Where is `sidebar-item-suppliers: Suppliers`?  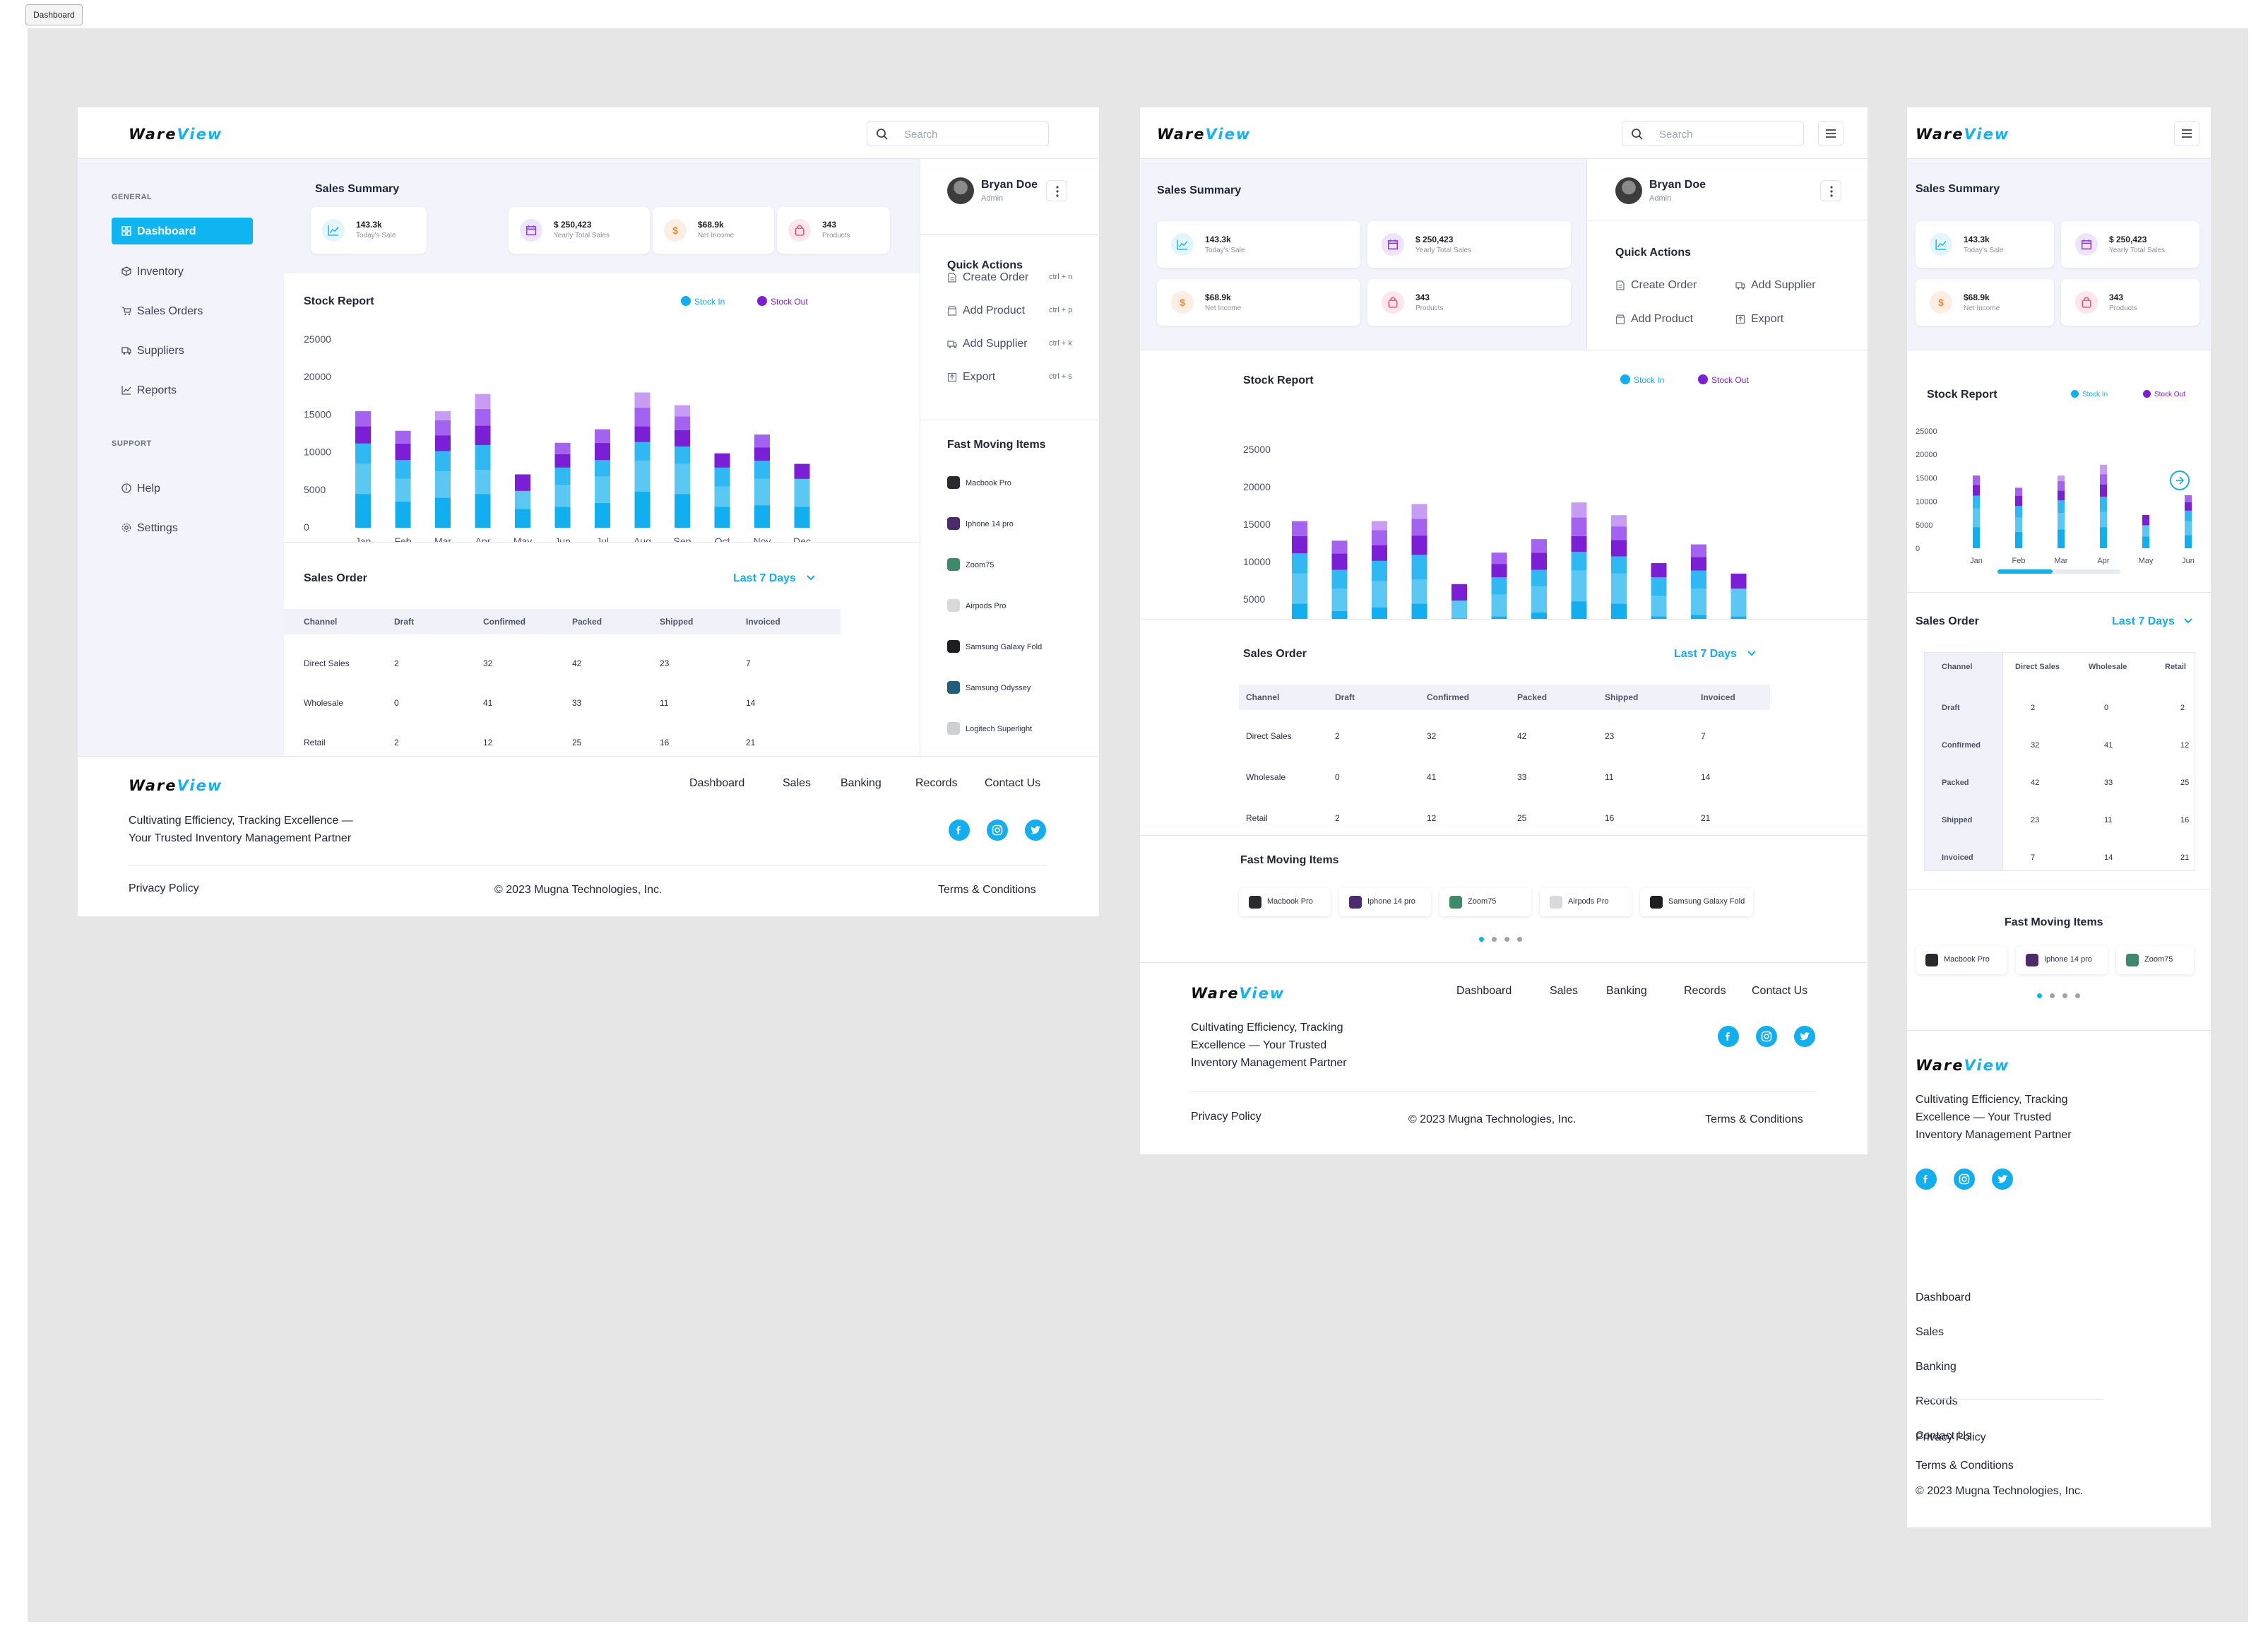 sidebar-item-suppliers: Suppliers is located at coordinates (182, 350).